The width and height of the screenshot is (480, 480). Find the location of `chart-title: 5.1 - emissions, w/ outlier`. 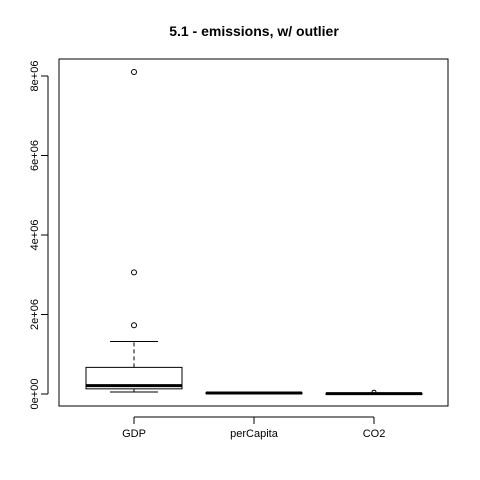

chart-title: 5.1 - emissions, w/ outlier is located at coordinates (254, 31).